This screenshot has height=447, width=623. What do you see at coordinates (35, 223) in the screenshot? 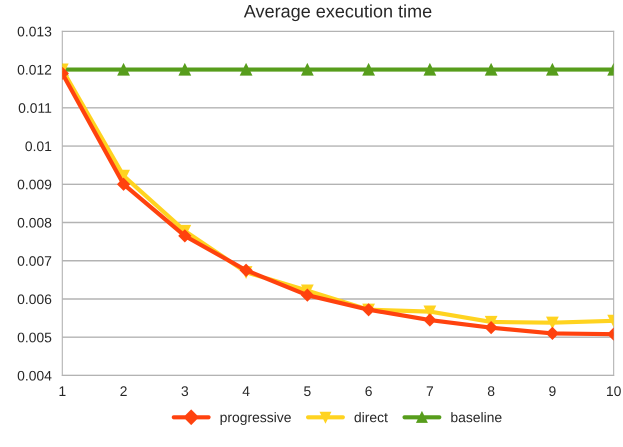
I see `y-tick-label: 0.008` at bounding box center [35, 223].